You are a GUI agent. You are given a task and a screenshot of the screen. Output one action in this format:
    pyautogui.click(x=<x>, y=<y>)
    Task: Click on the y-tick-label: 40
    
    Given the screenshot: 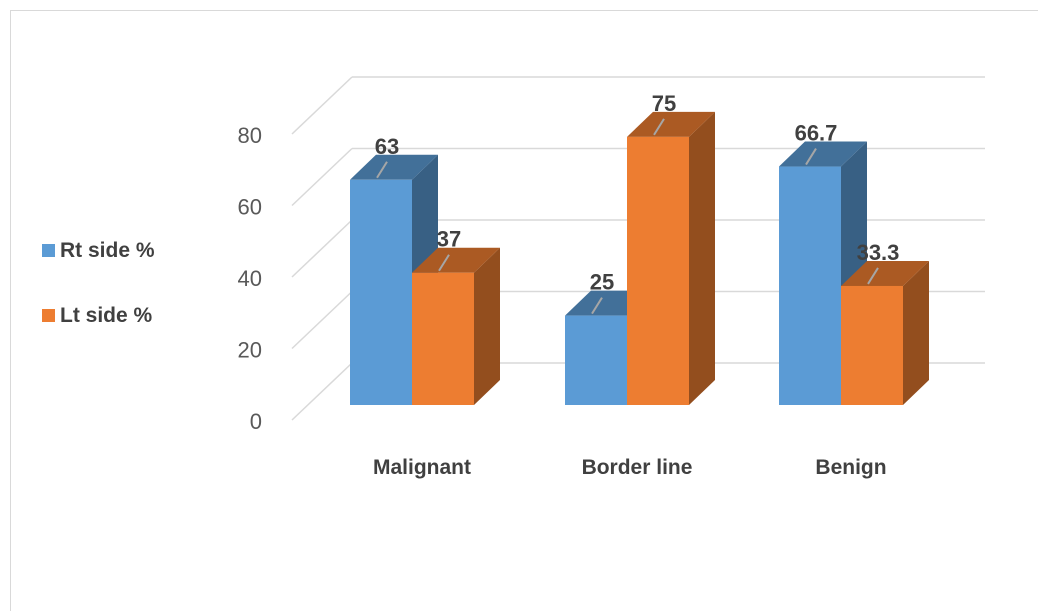 What is the action you would take?
    pyautogui.click(x=250, y=278)
    